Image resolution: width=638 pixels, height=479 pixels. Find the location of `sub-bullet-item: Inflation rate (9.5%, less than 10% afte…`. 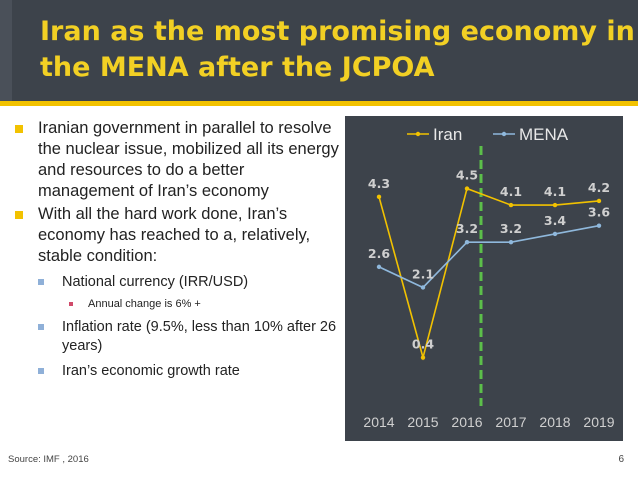

sub-bullet-item: Inflation rate (9.5%, less than 10% afte… is located at coordinates (177, 337).